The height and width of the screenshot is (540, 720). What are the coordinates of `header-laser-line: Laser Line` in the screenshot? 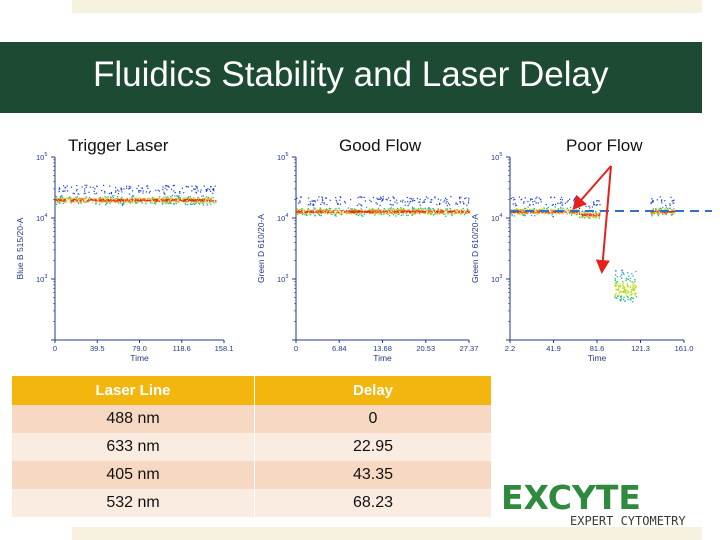 It's located at (133, 390).